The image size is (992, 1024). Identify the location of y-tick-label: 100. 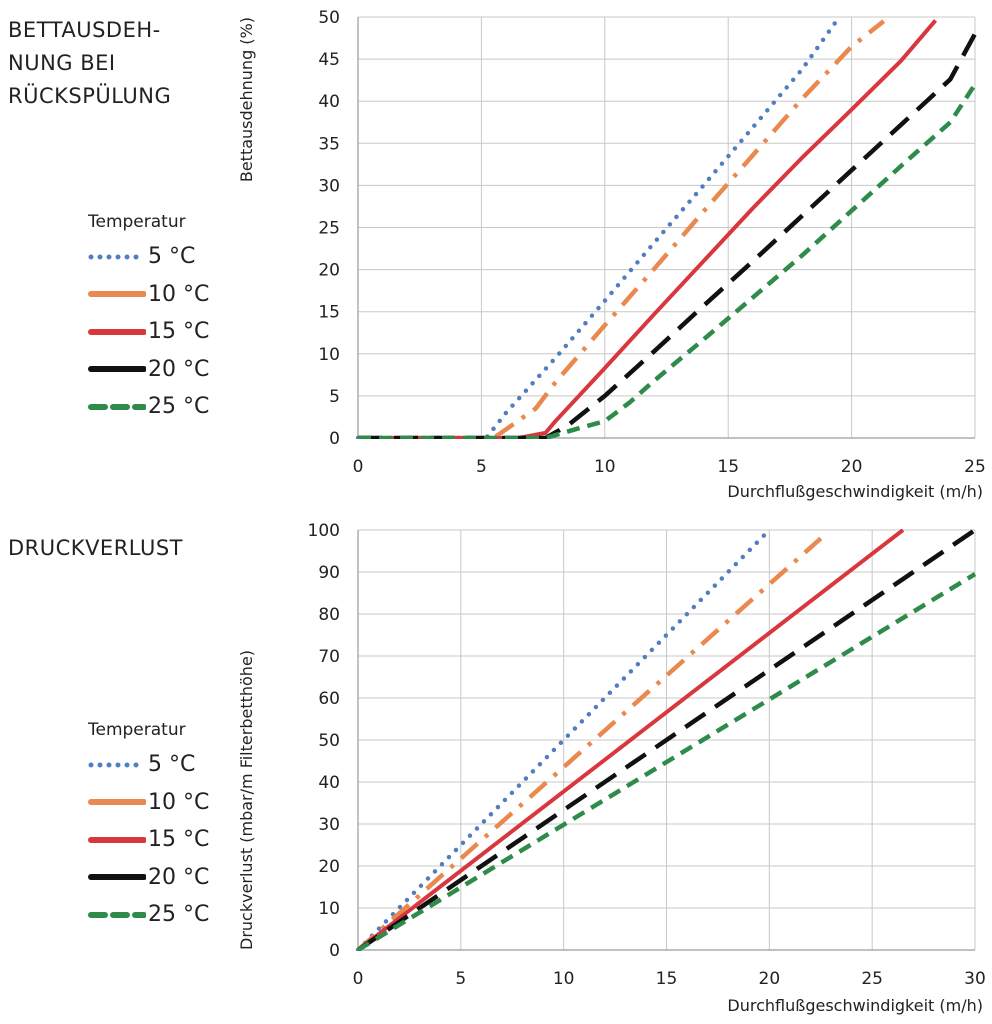
(324, 531).